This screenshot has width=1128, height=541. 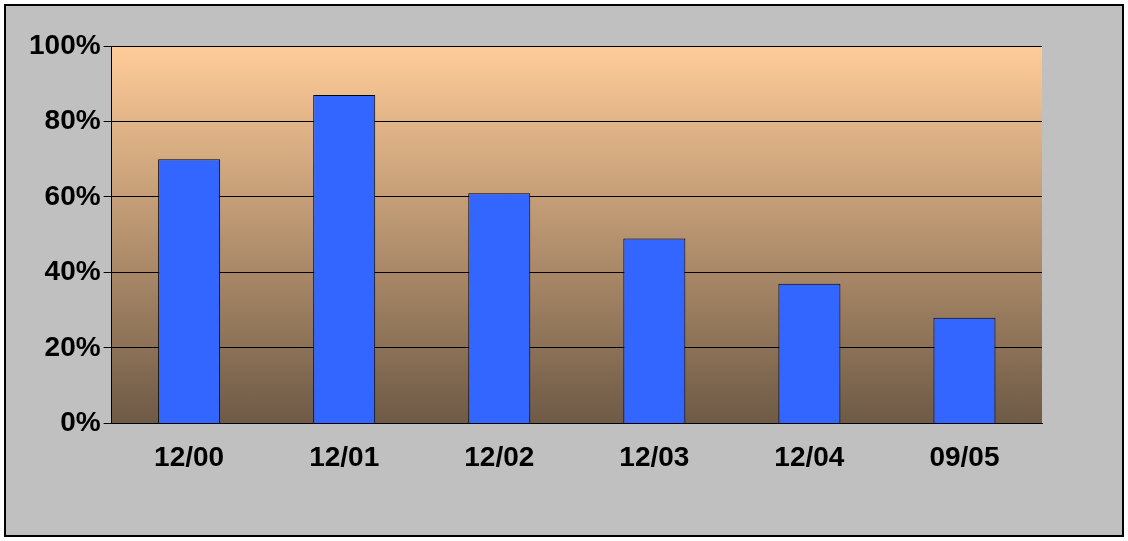 What do you see at coordinates (654, 456) in the screenshot?
I see `x-tick-label: 12/03` at bounding box center [654, 456].